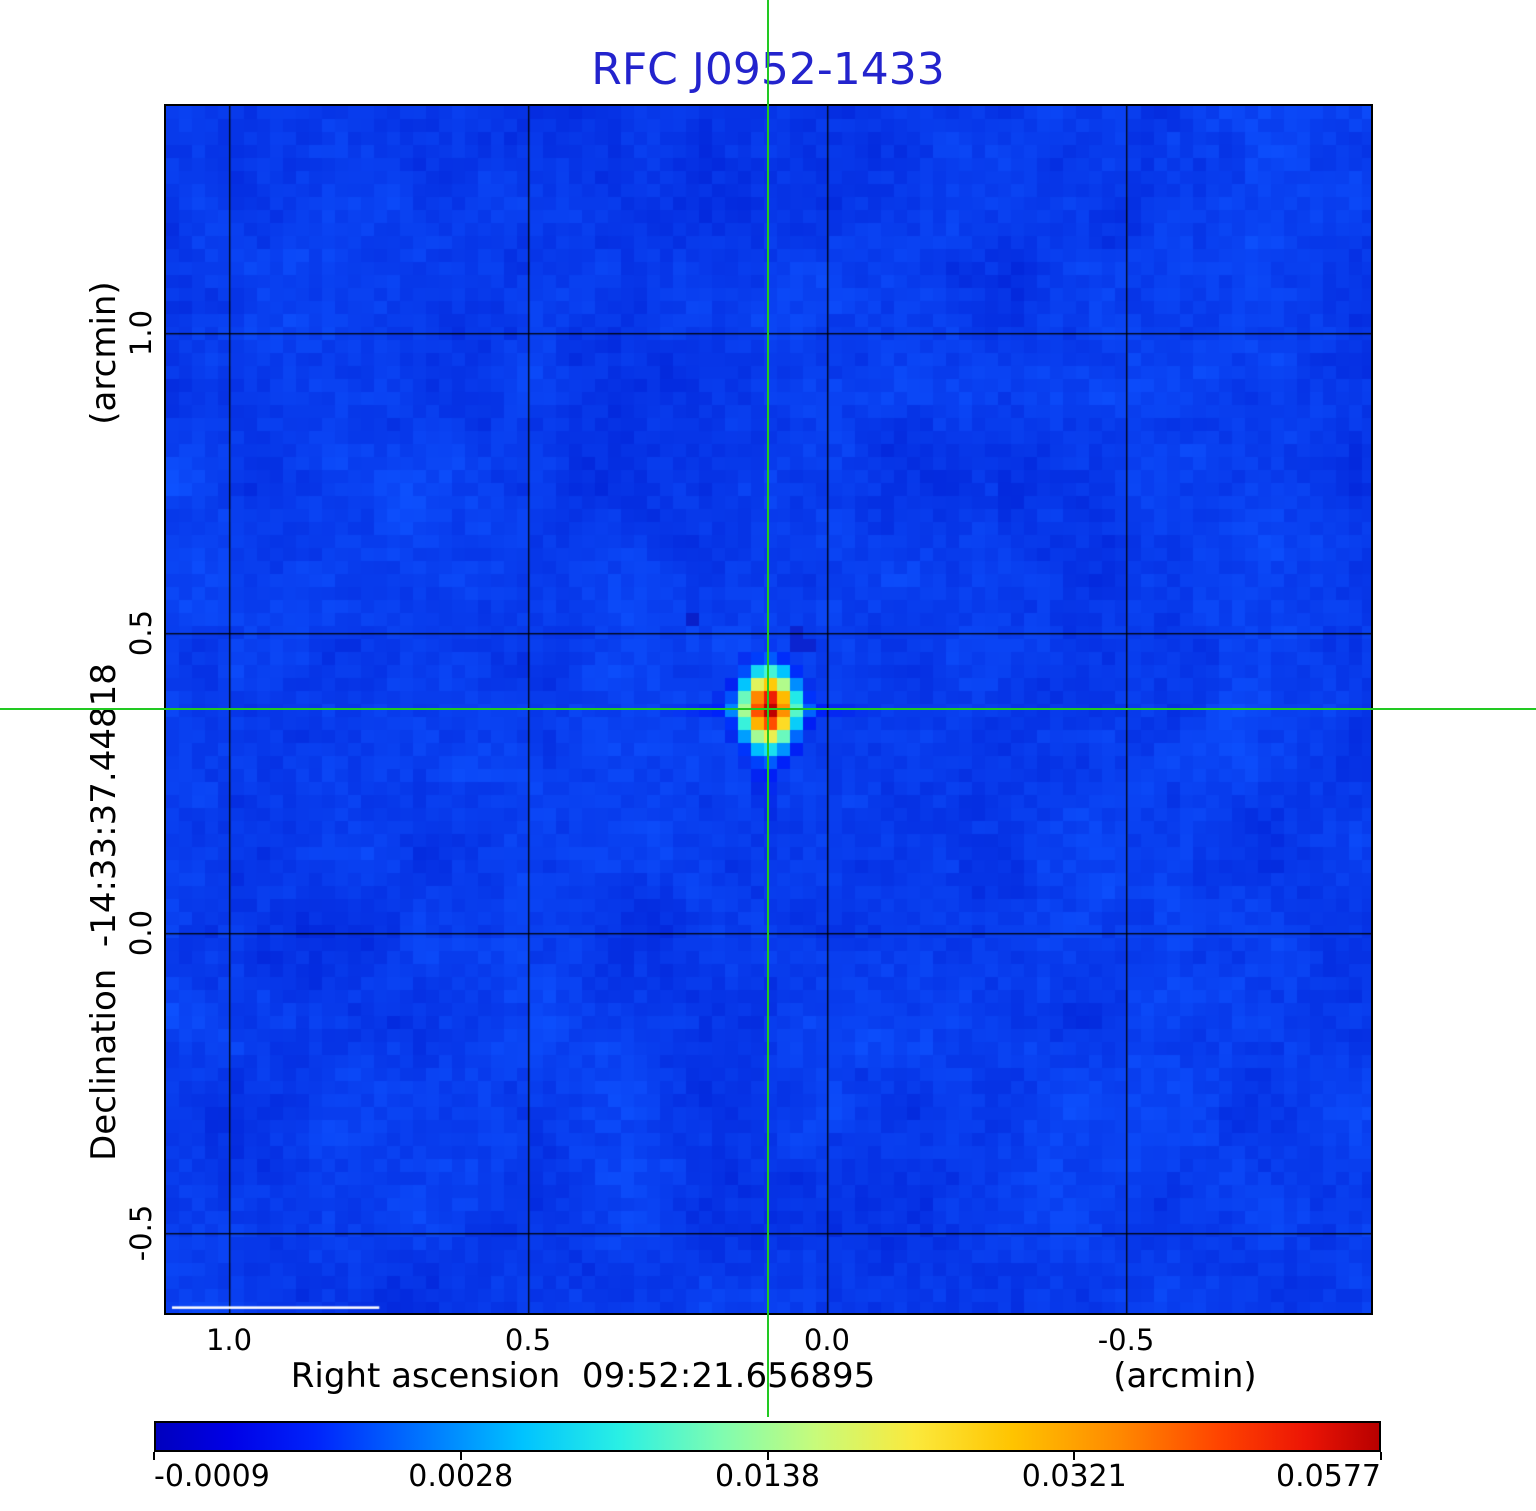 This screenshot has height=1511, width=1536. Describe the element at coordinates (583, 1376) in the screenshot. I see `x-axis-label: Right ascension 09:52:21.656895` at that location.